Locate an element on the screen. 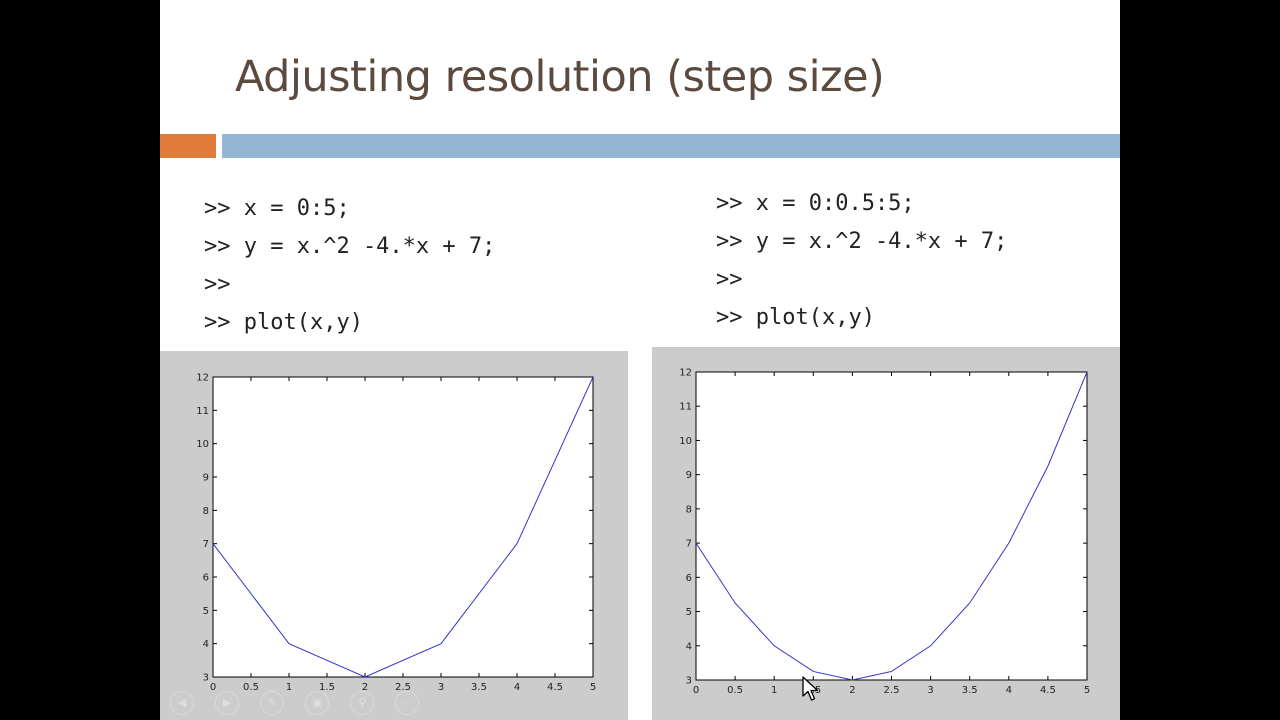  accent-bar-blue is located at coordinates (671, 146).